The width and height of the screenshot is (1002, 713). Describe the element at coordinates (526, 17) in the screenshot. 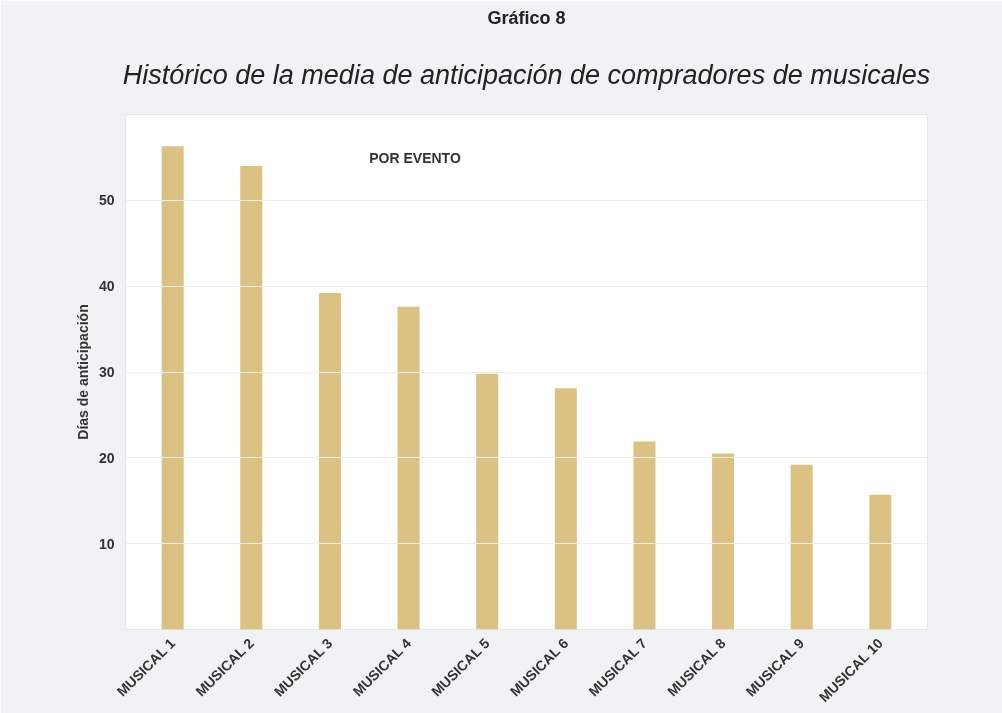

I see `chart-title: Gráfico 8` at that location.